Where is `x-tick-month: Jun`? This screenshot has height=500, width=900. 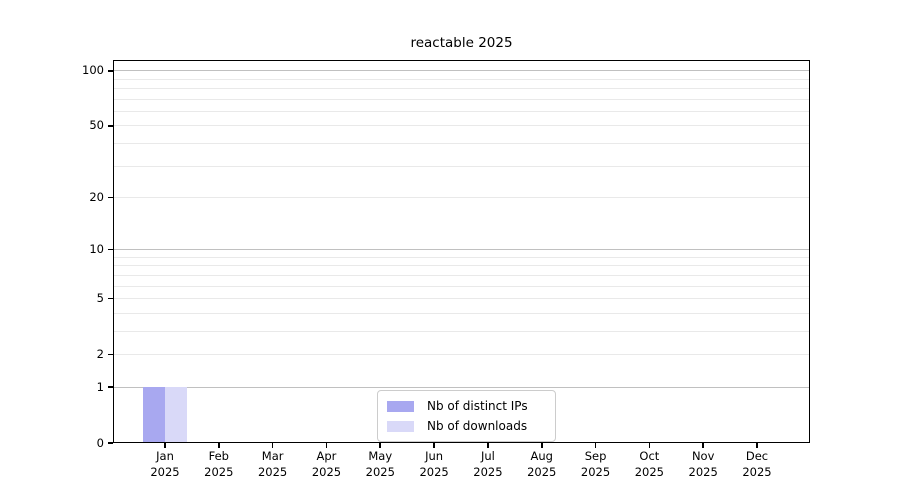 x-tick-month: Jun is located at coordinates (434, 456).